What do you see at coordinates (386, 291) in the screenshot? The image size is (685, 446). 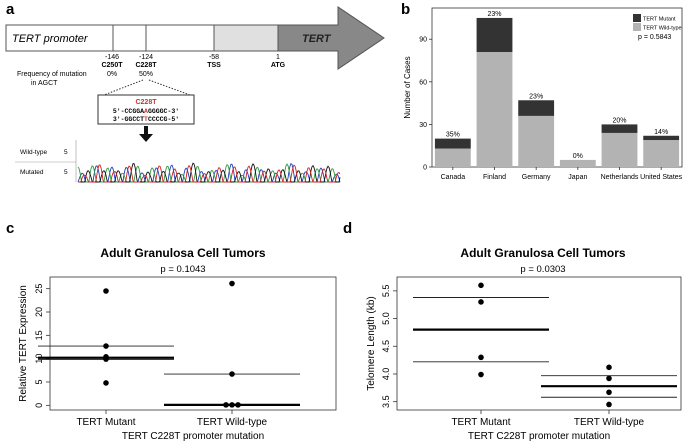 I see `y-tick-label: 5.5` at bounding box center [386, 291].